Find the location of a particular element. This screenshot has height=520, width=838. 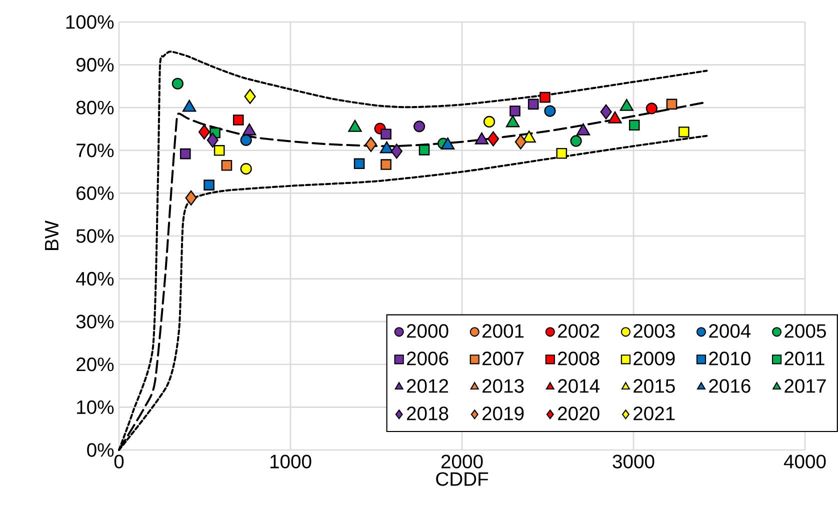

legend-label: 2011 is located at coordinates (804, 359).